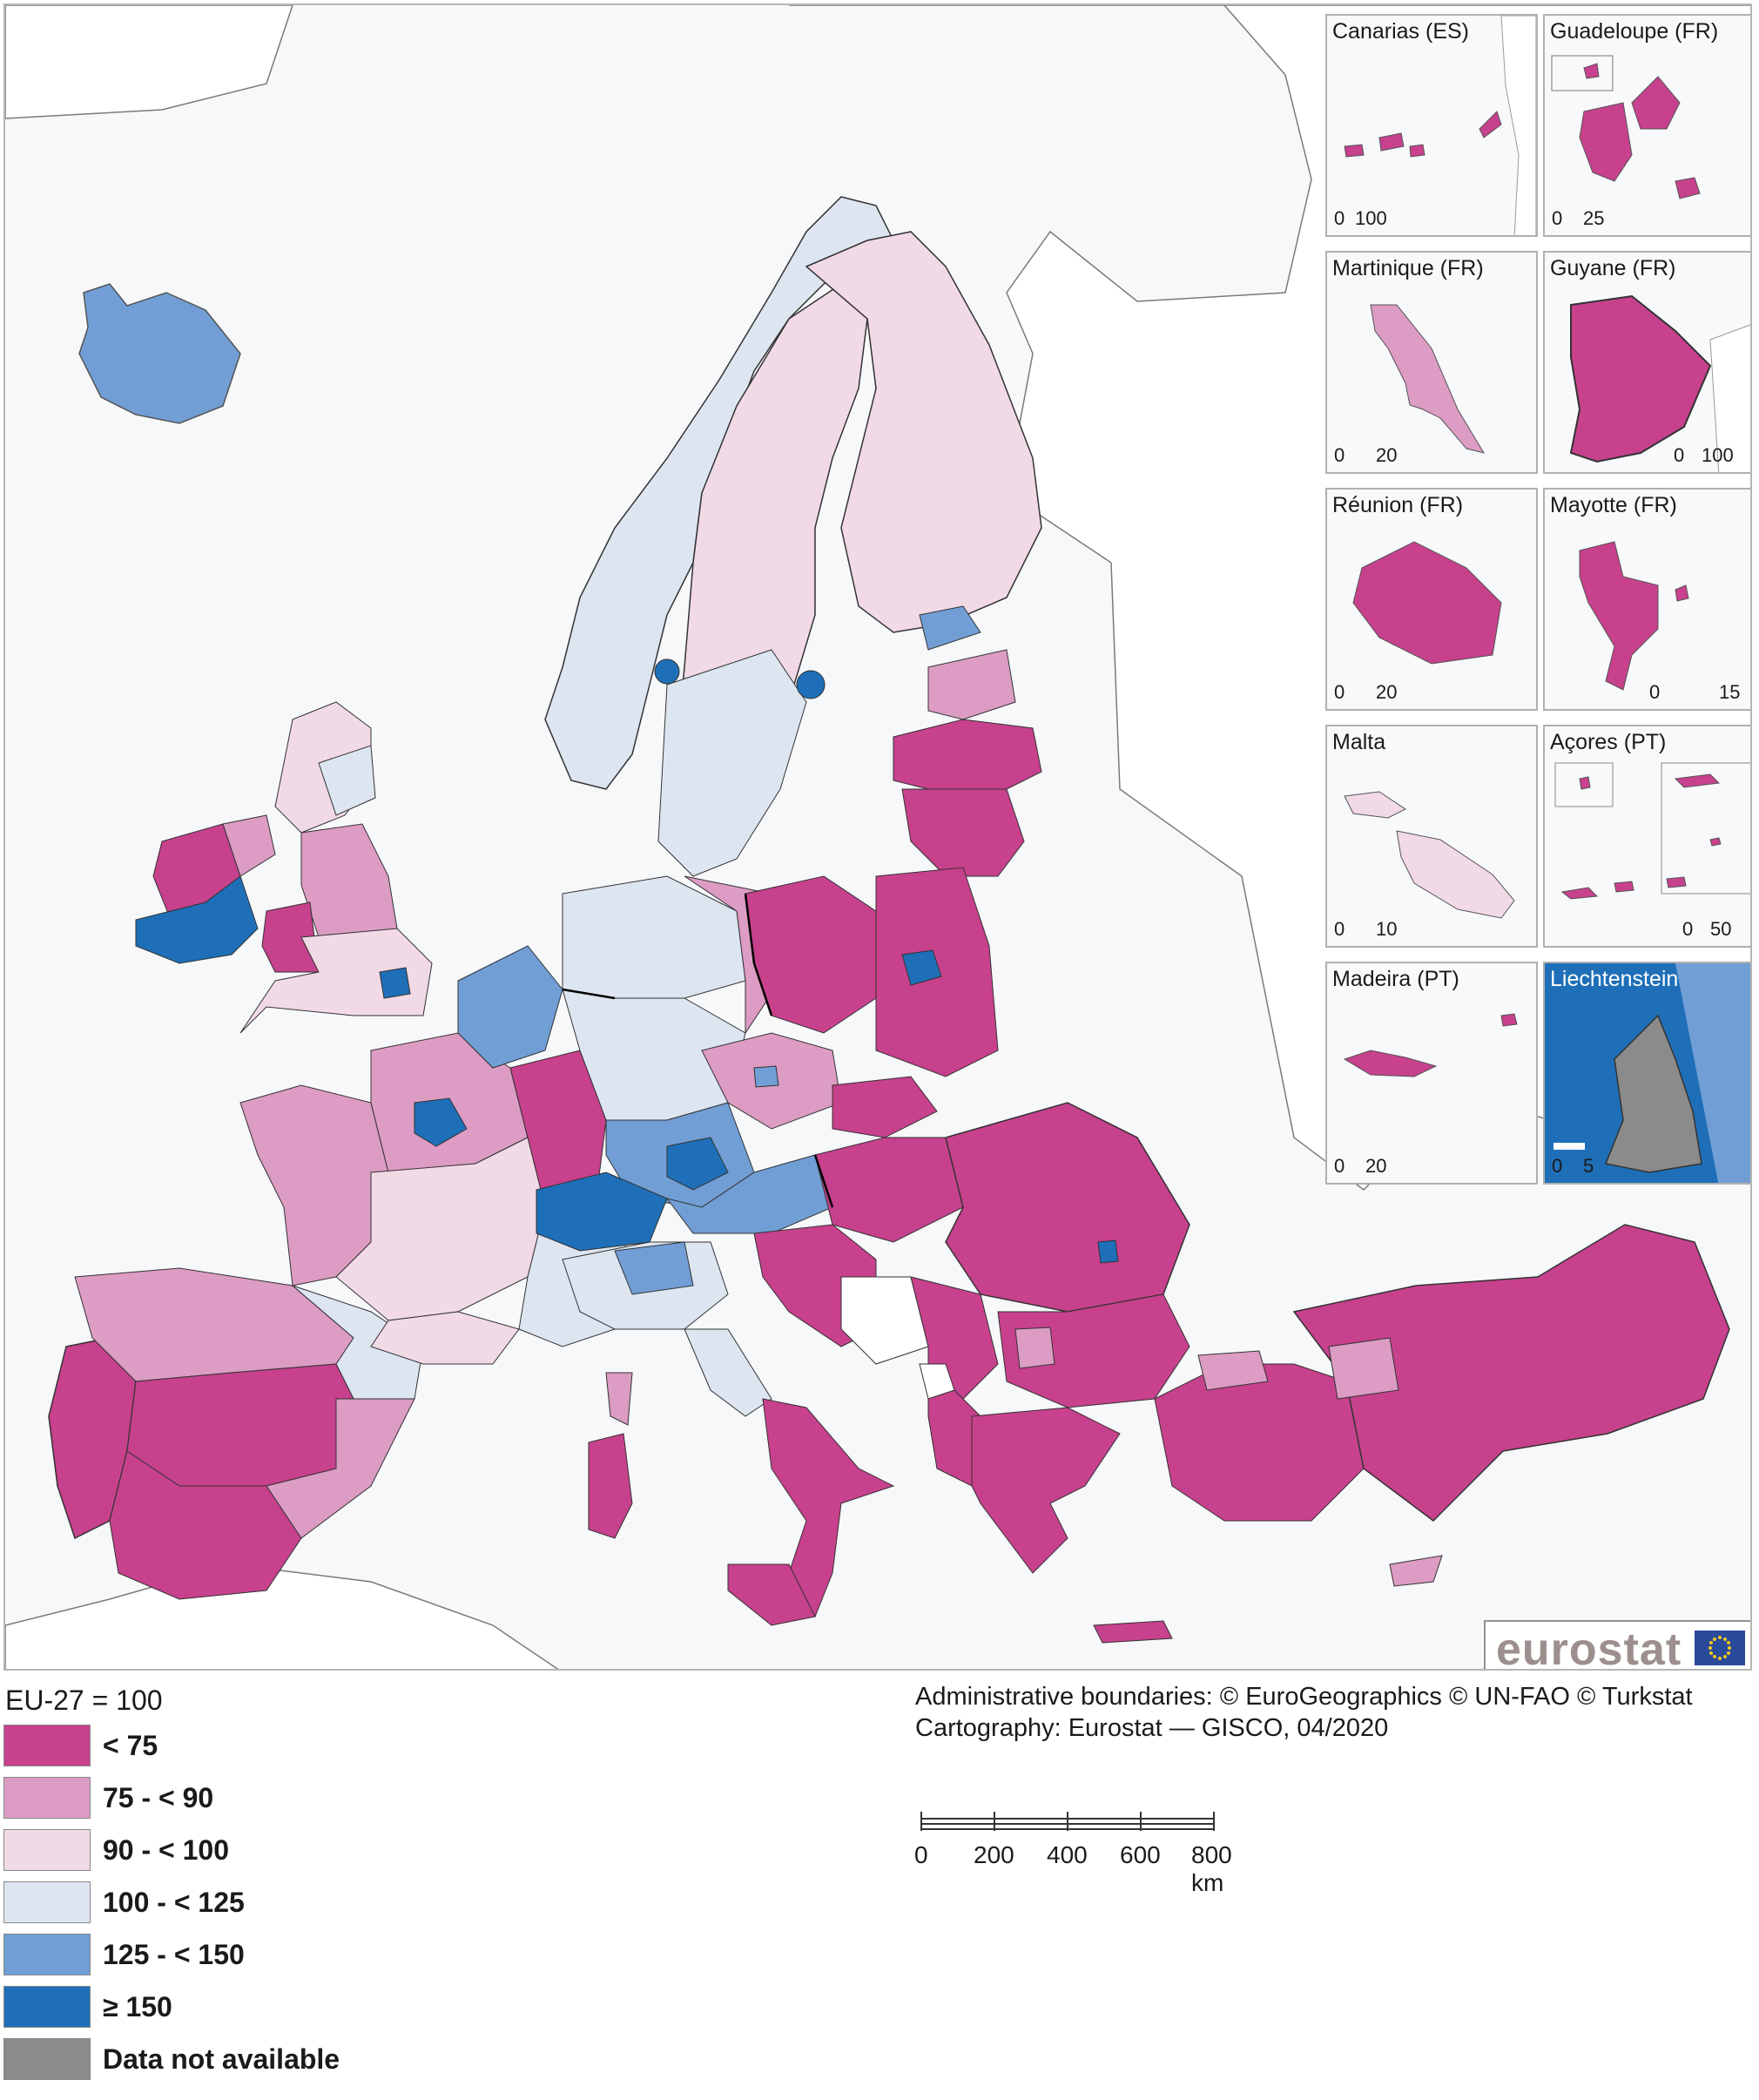 This screenshot has height=2100, width=1759. I want to click on inset-title: Guyane (FR), so click(1613, 268).